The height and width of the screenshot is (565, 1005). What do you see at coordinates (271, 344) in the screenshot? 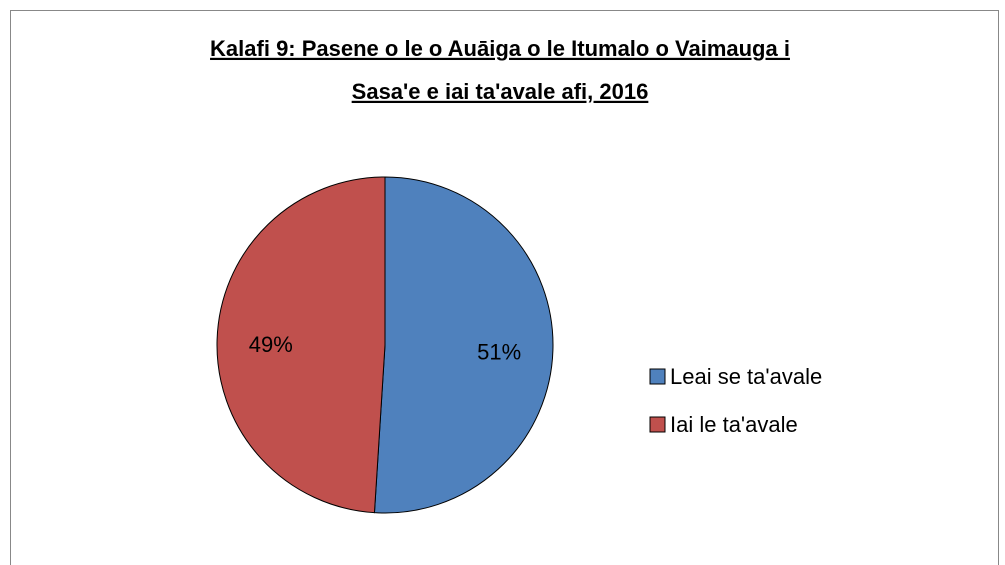
I see `data-label: 49%` at bounding box center [271, 344].